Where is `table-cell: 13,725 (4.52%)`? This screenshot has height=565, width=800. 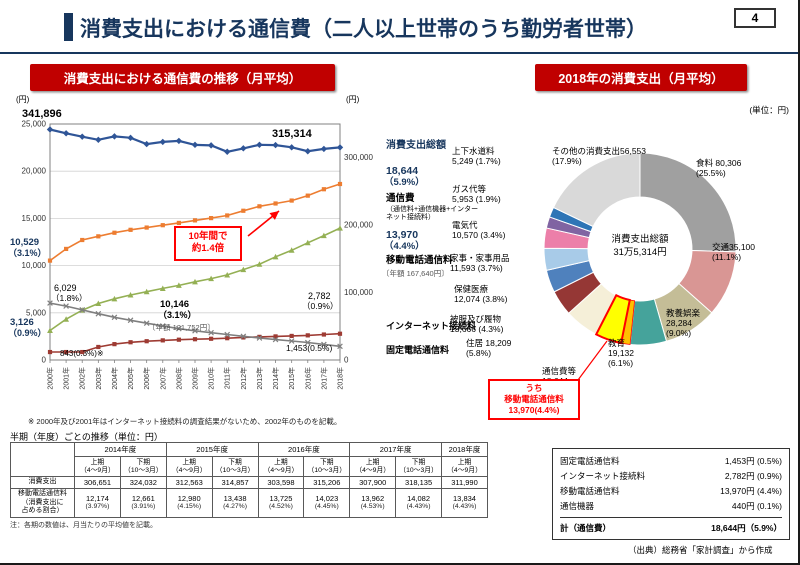 table-cell: 13,725 (4.52%) is located at coordinates (281, 503).